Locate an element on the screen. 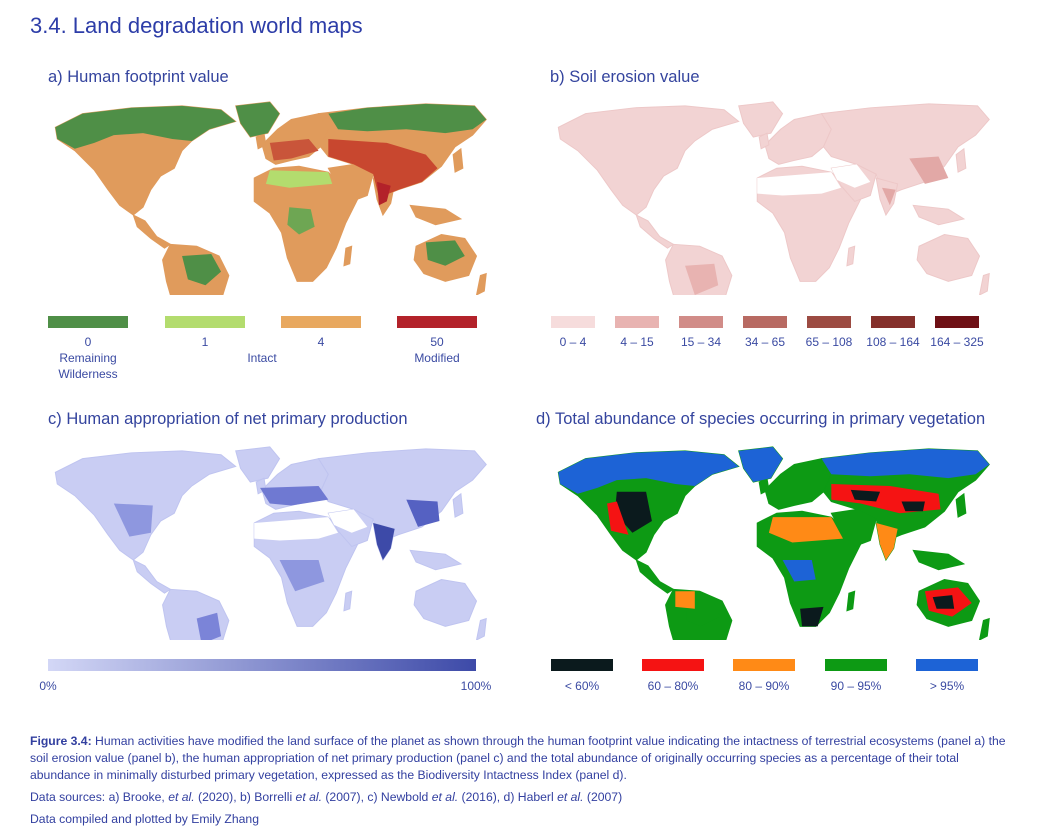 This screenshot has height=835, width=1050. legend-d-label-3: 80 – 90% is located at coordinates (764, 686).